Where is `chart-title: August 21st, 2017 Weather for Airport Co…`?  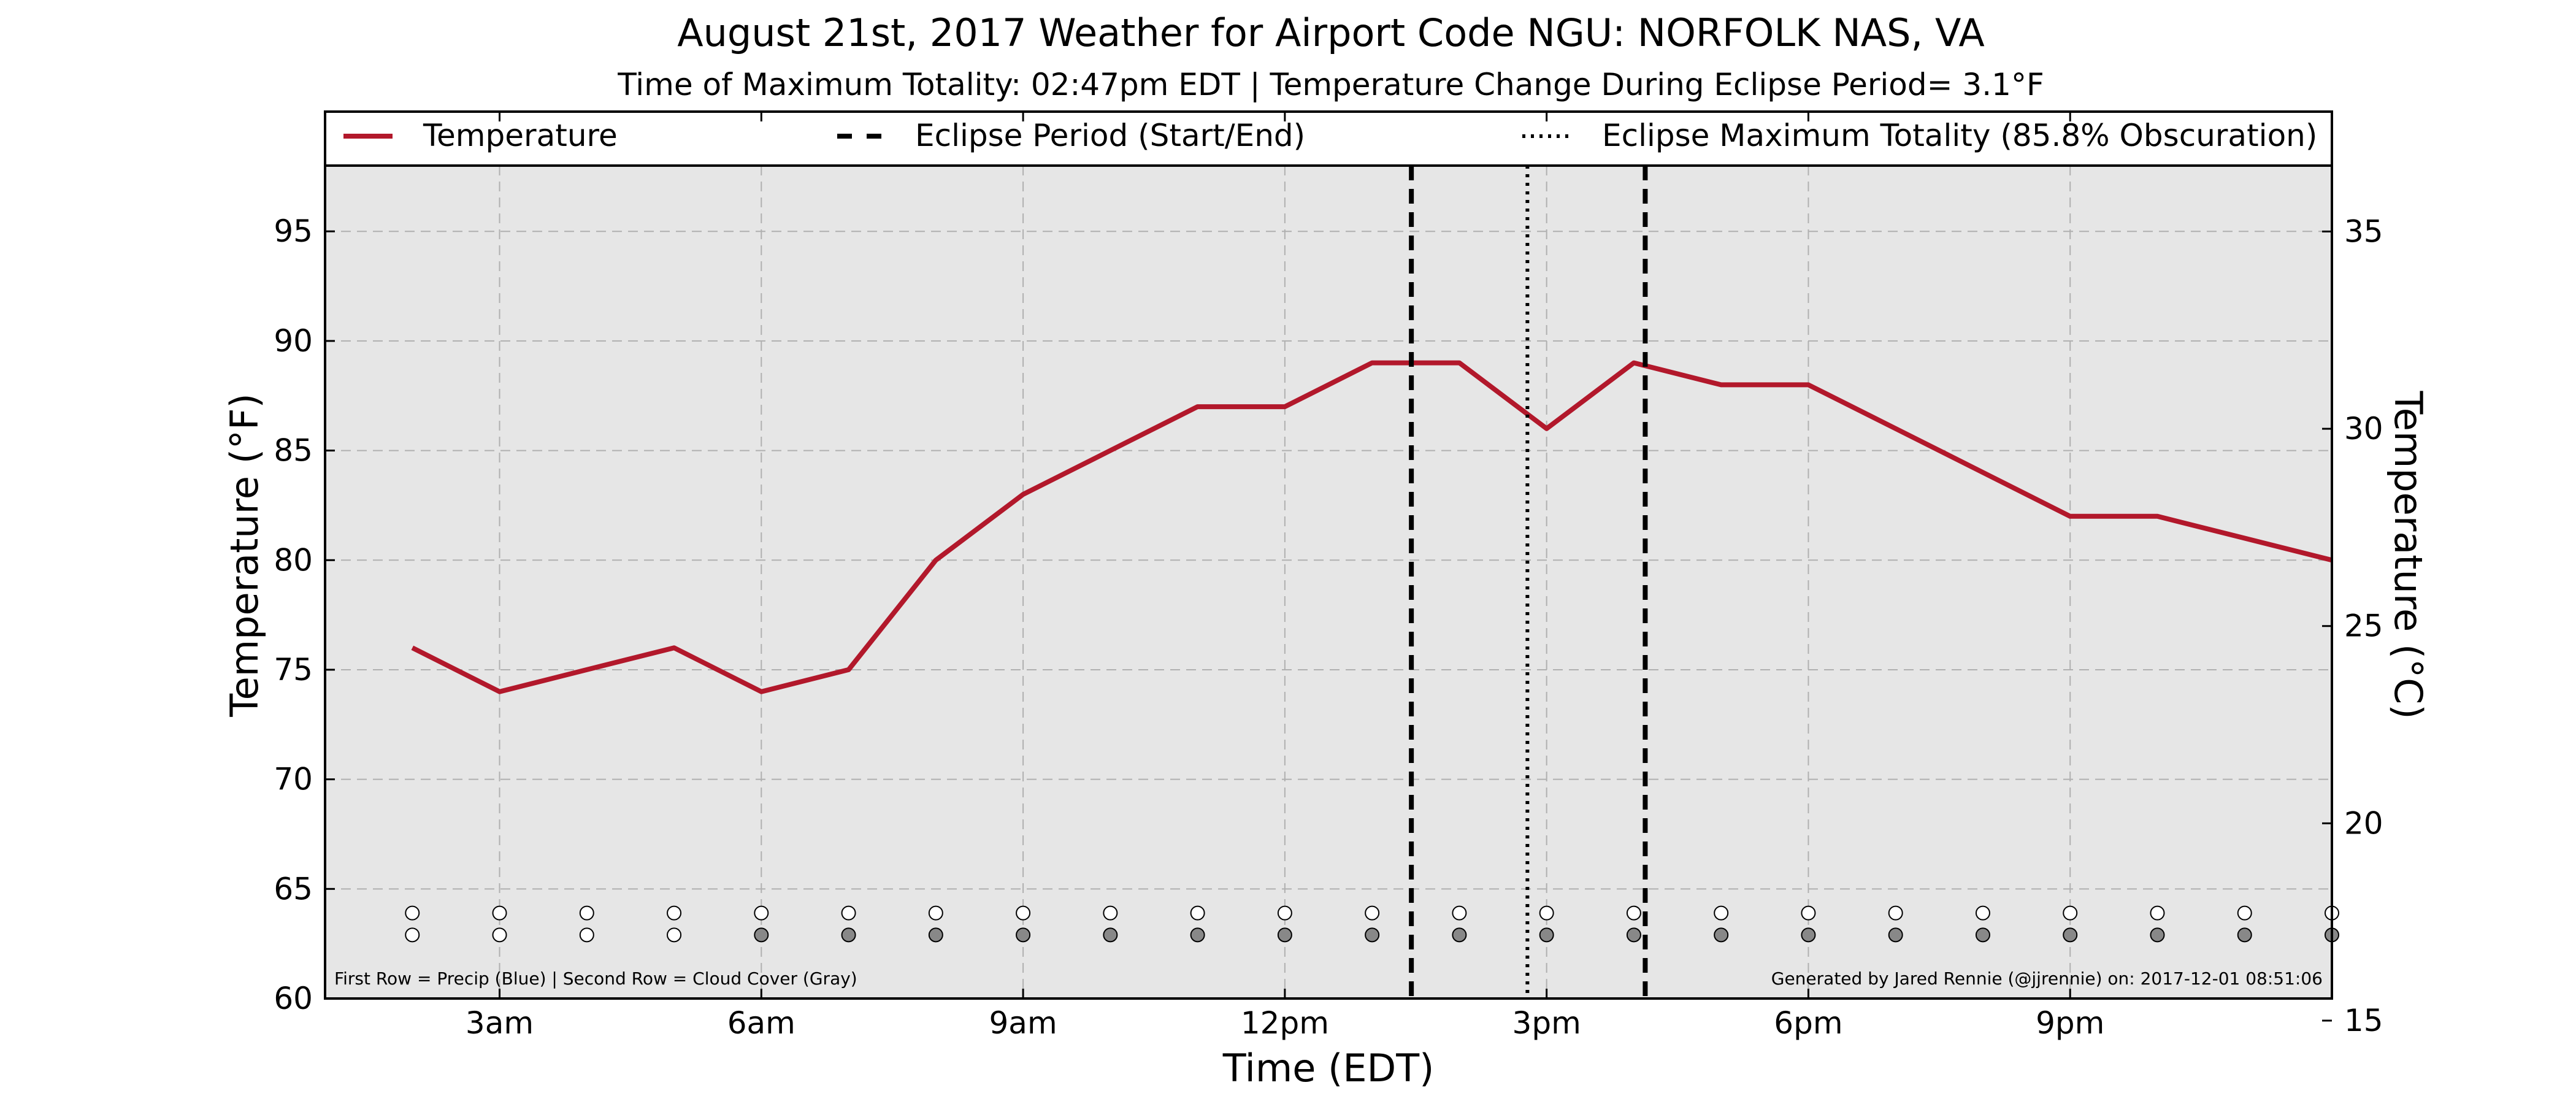 chart-title: August 21st, 2017 Weather for Airport Co… is located at coordinates (1331, 32).